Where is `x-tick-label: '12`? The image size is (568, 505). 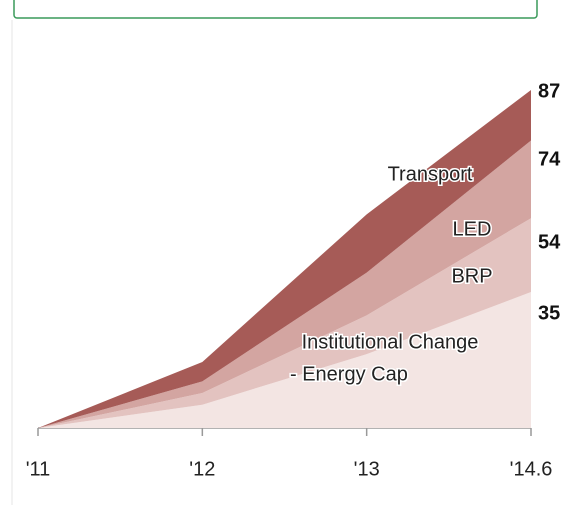 x-tick-label: '12 is located at coordinates (202, 469).